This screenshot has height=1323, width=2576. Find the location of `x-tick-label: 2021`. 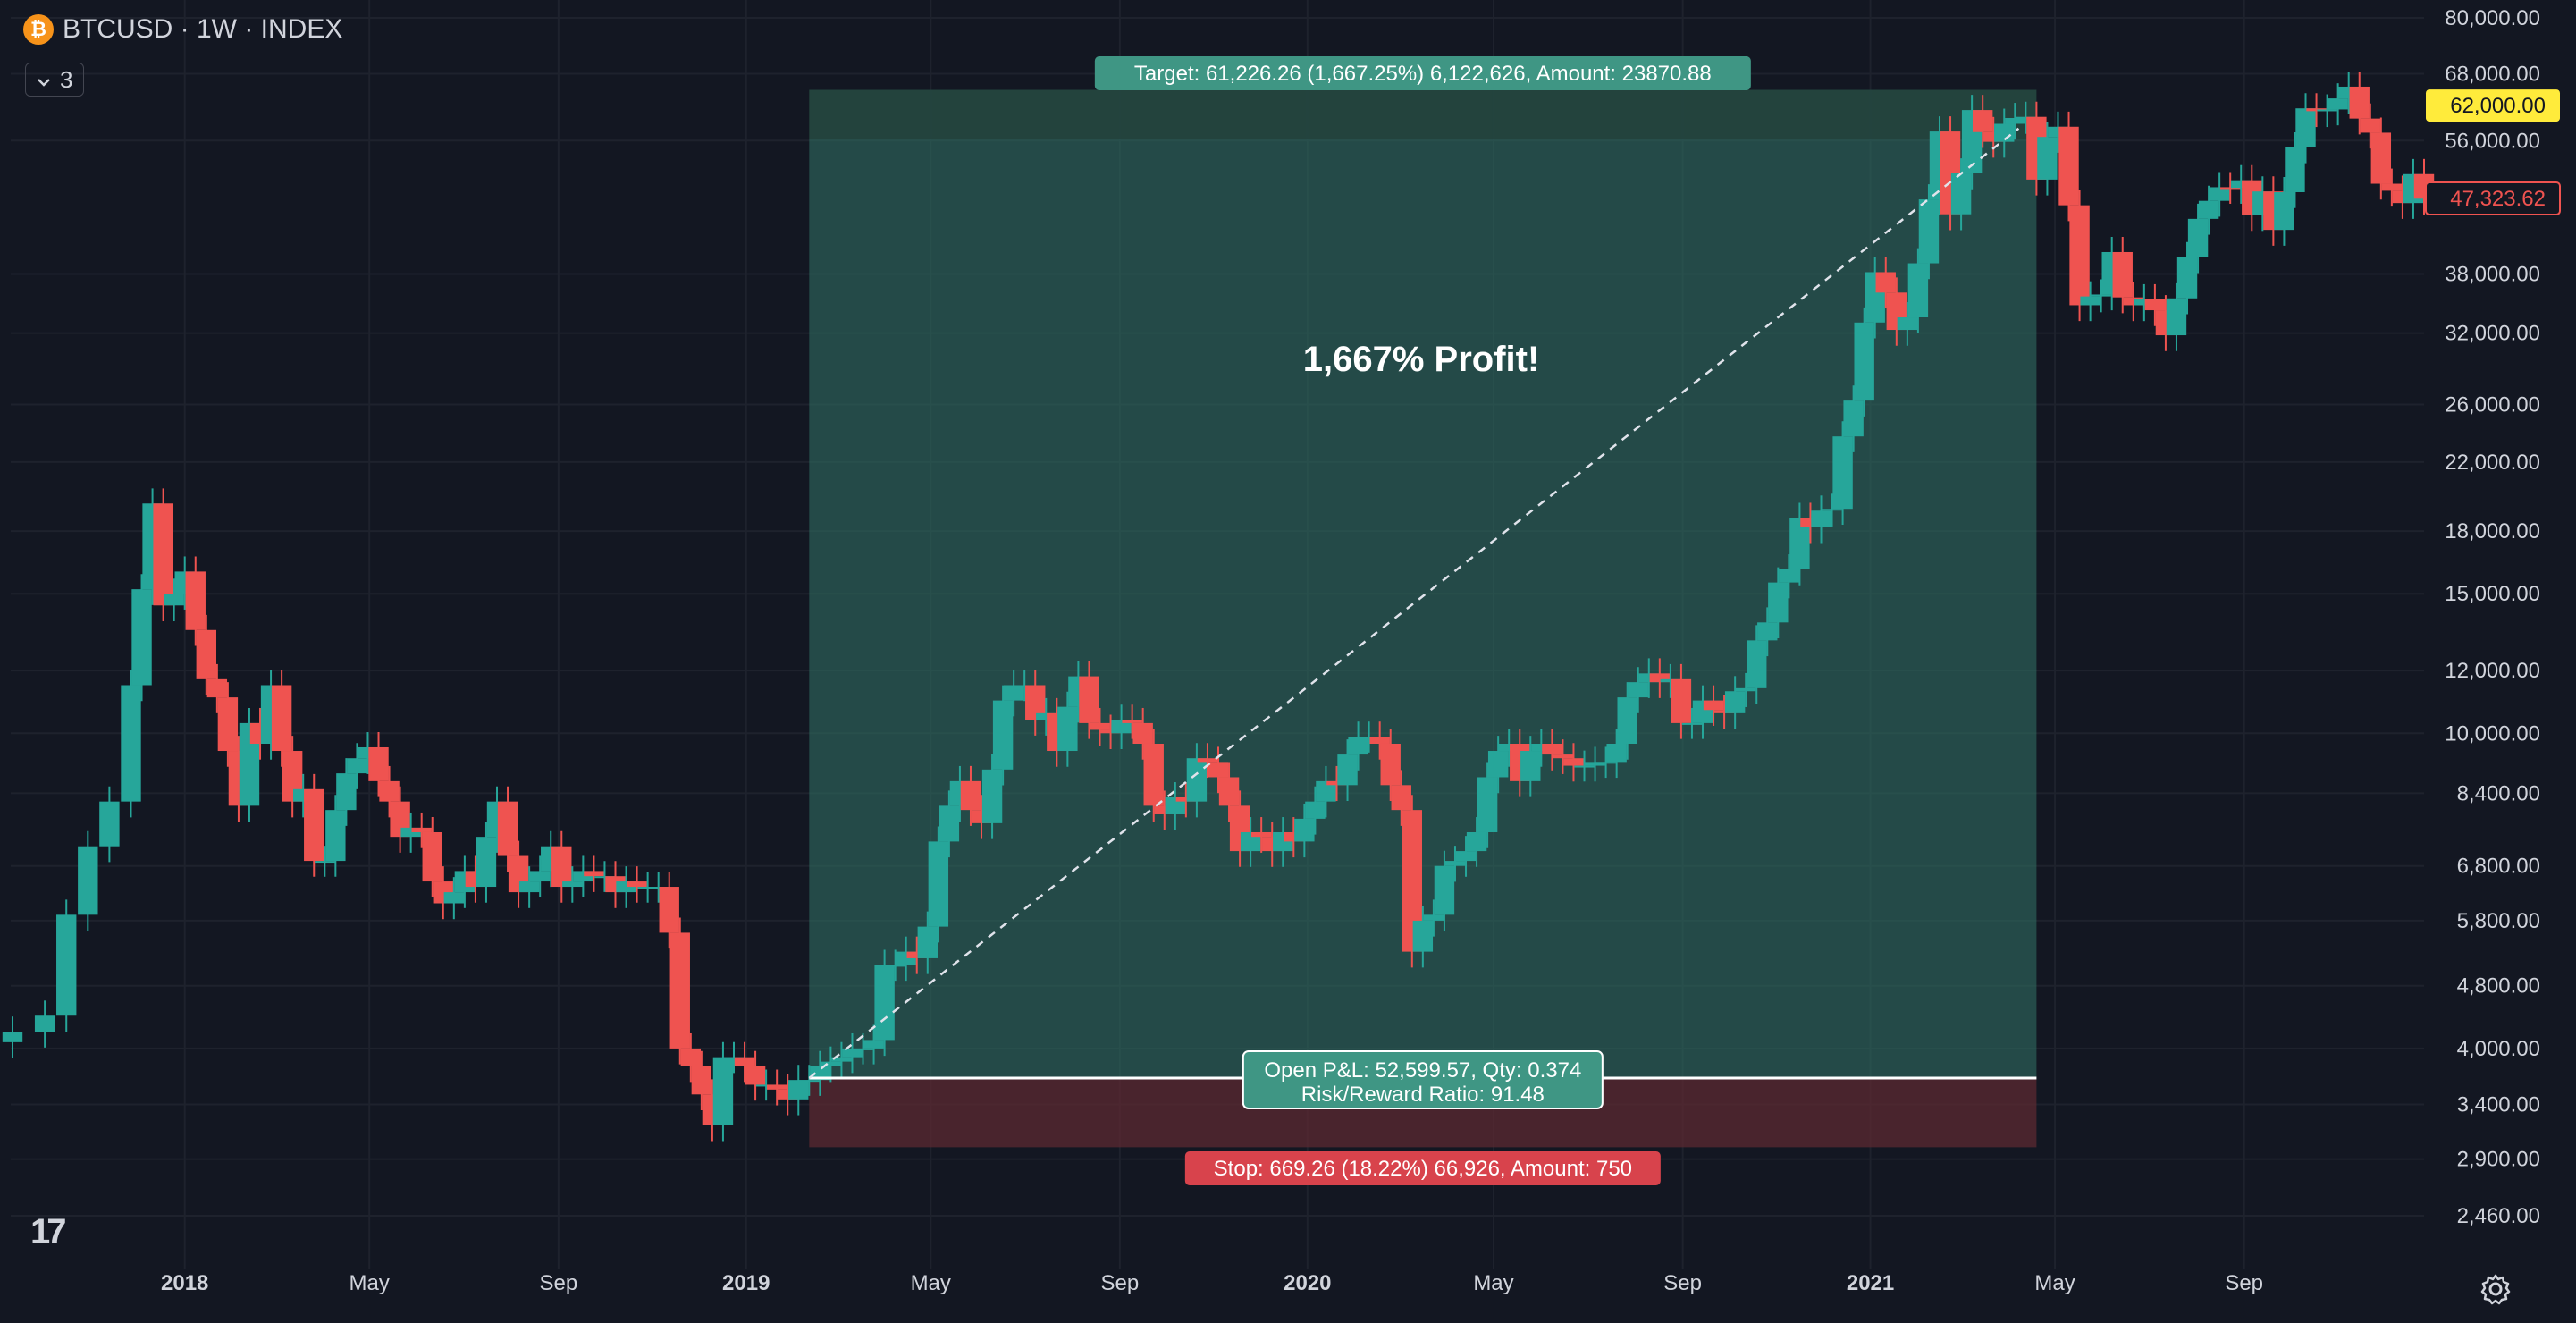

x-tick-label: 2021 is located at coordinates (1871, 1283).